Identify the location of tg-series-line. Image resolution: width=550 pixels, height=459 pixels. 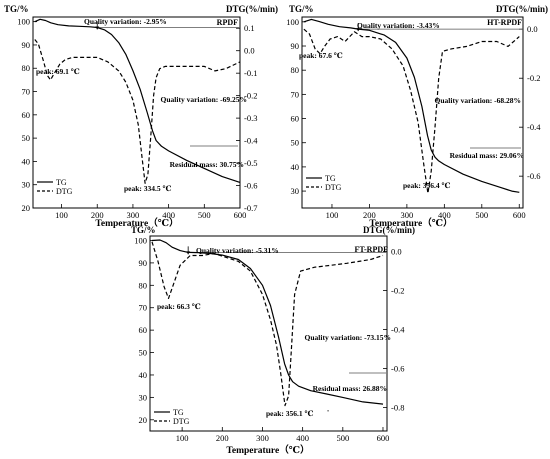
(137, 100).